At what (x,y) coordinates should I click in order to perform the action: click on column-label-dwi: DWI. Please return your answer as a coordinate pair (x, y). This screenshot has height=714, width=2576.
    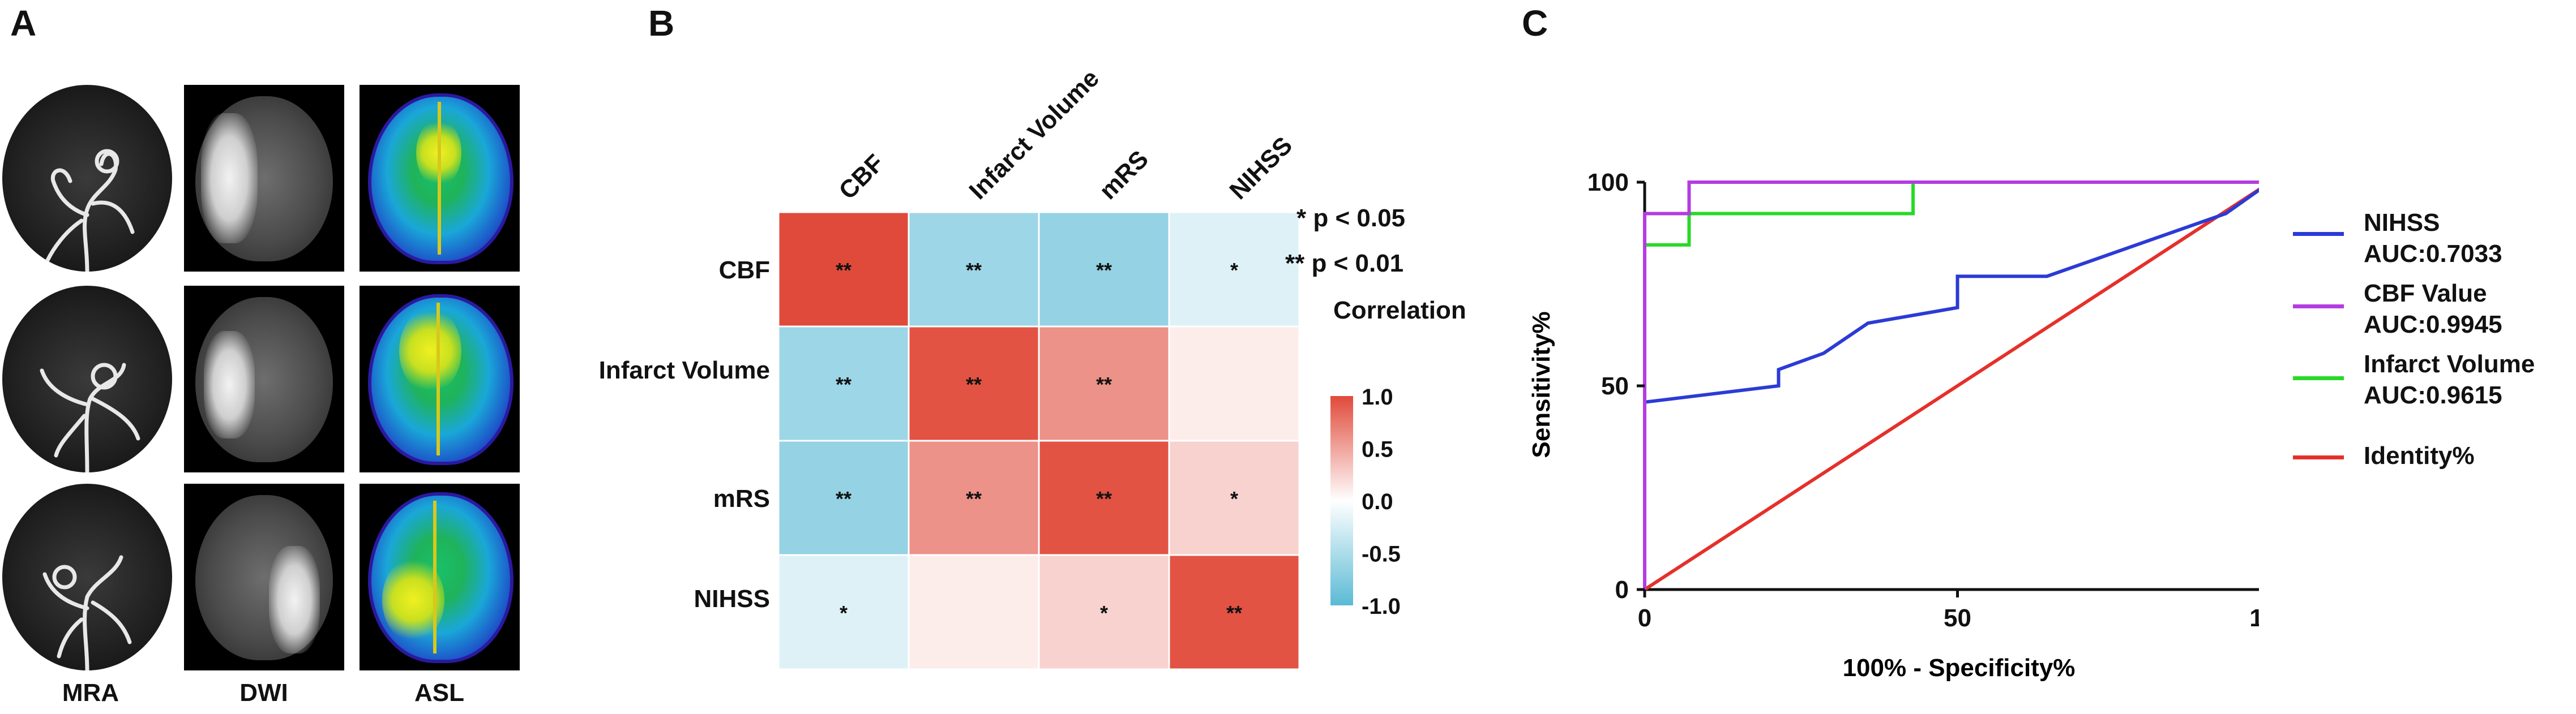
    Looking at the image, I should click on (263, 693).